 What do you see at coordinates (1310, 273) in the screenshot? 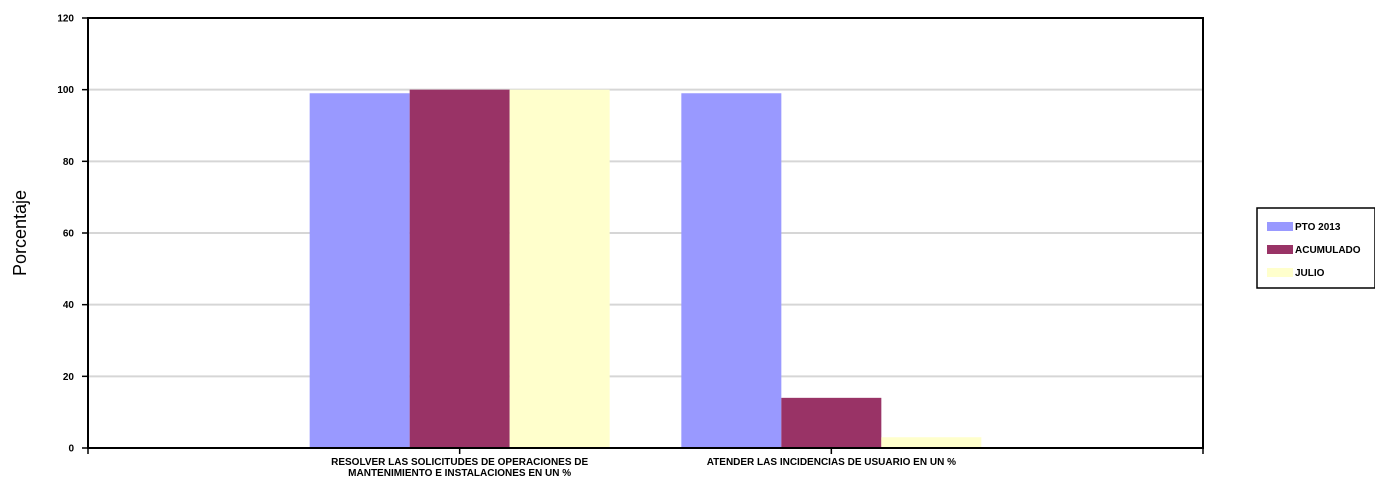
I see `legend-label: JULIO` at bounding box center [1310, 273].